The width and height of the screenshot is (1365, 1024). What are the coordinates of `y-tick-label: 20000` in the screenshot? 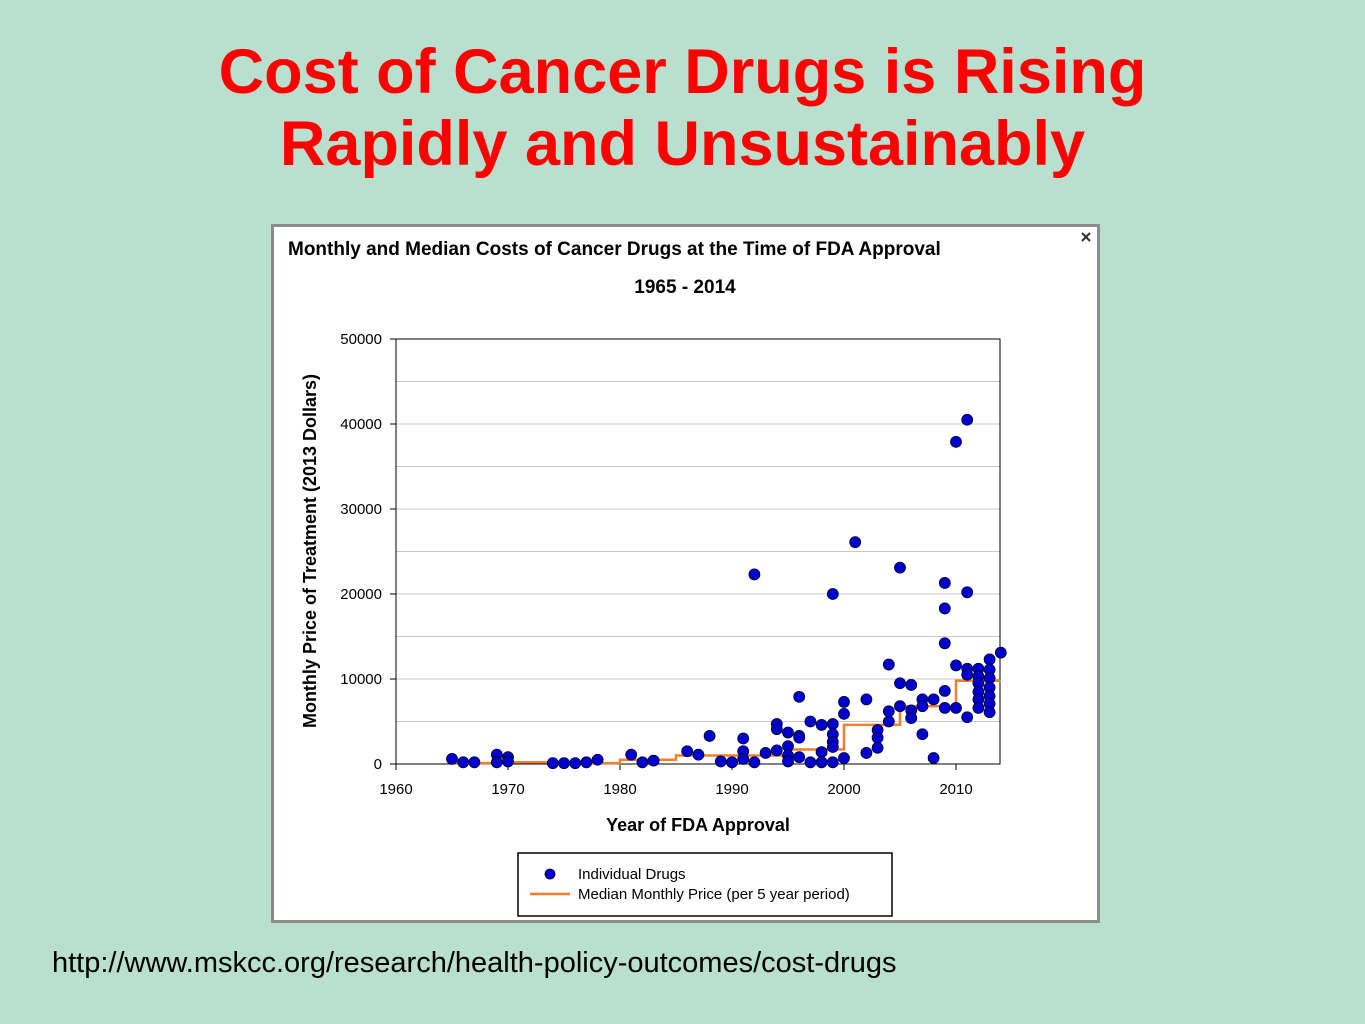 It's located at (361, 594).